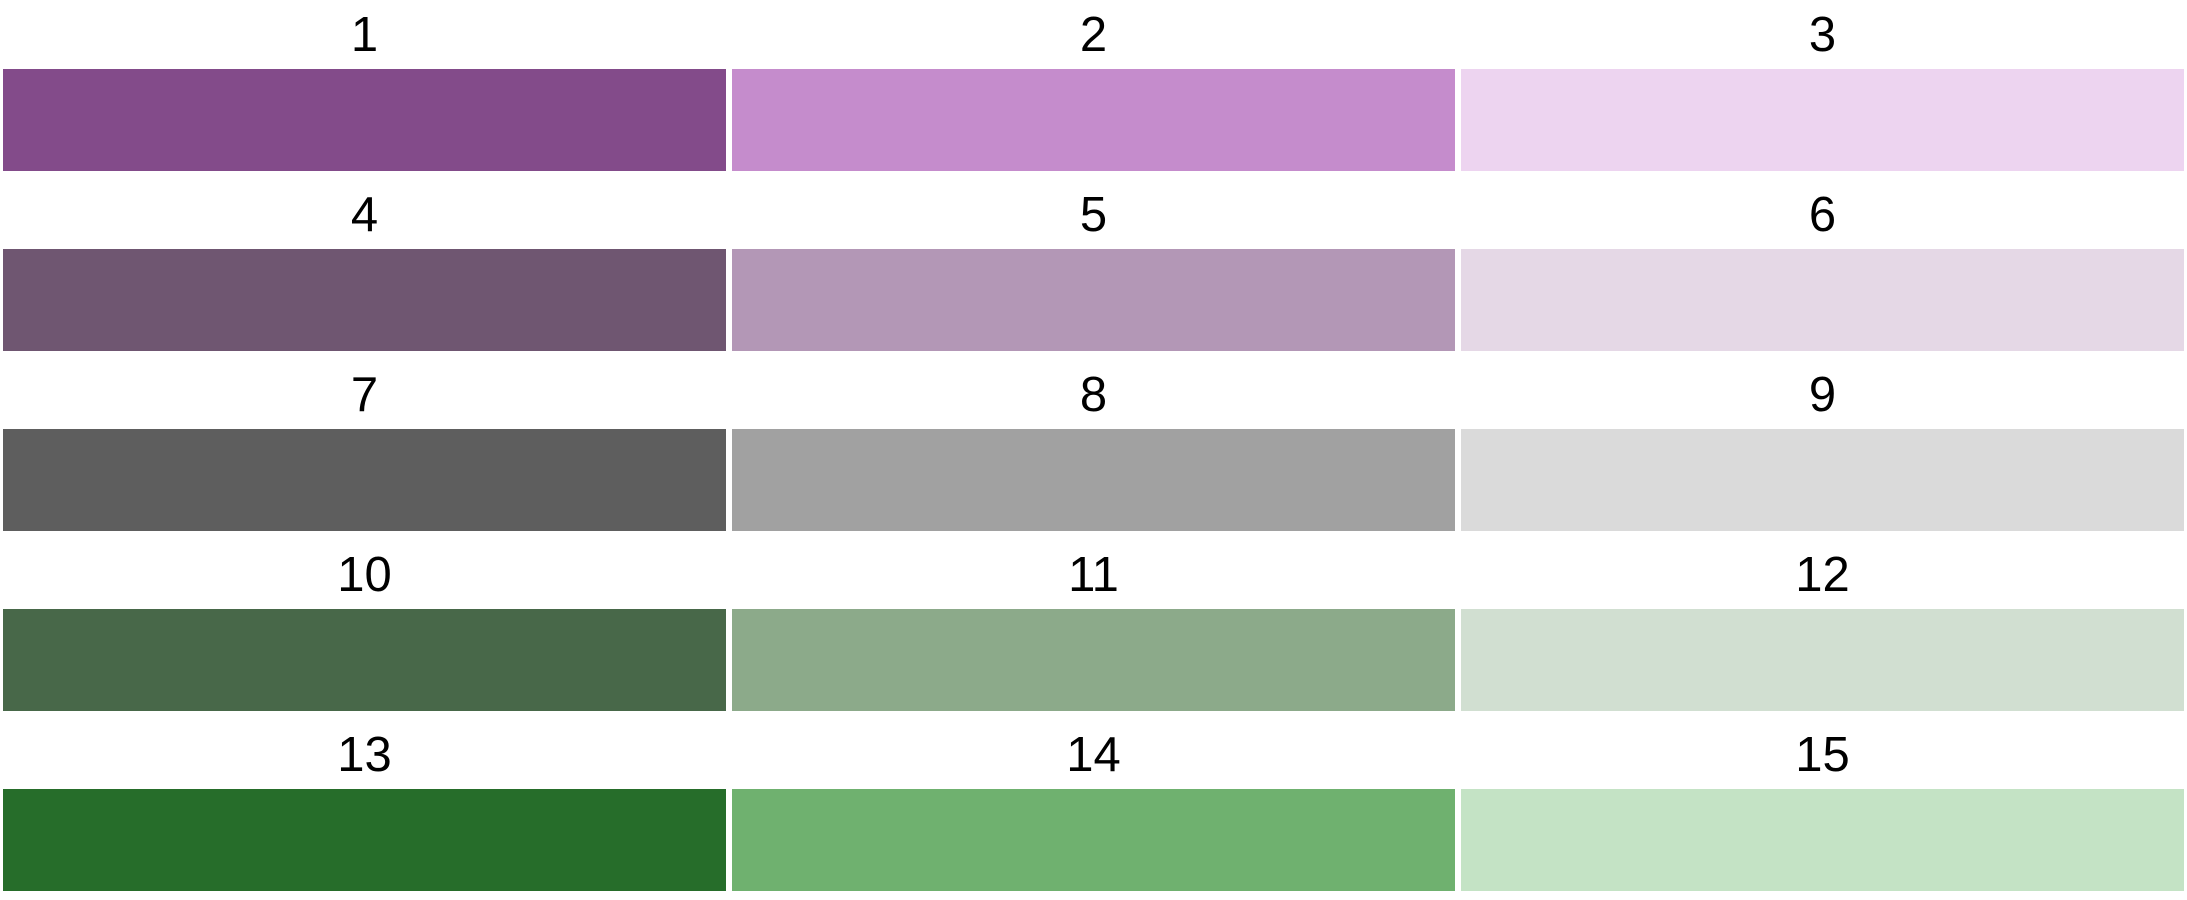 The height and width of the screenshot is (900, 2187). I want to click on swatch-label: 1, so click(364, 35).